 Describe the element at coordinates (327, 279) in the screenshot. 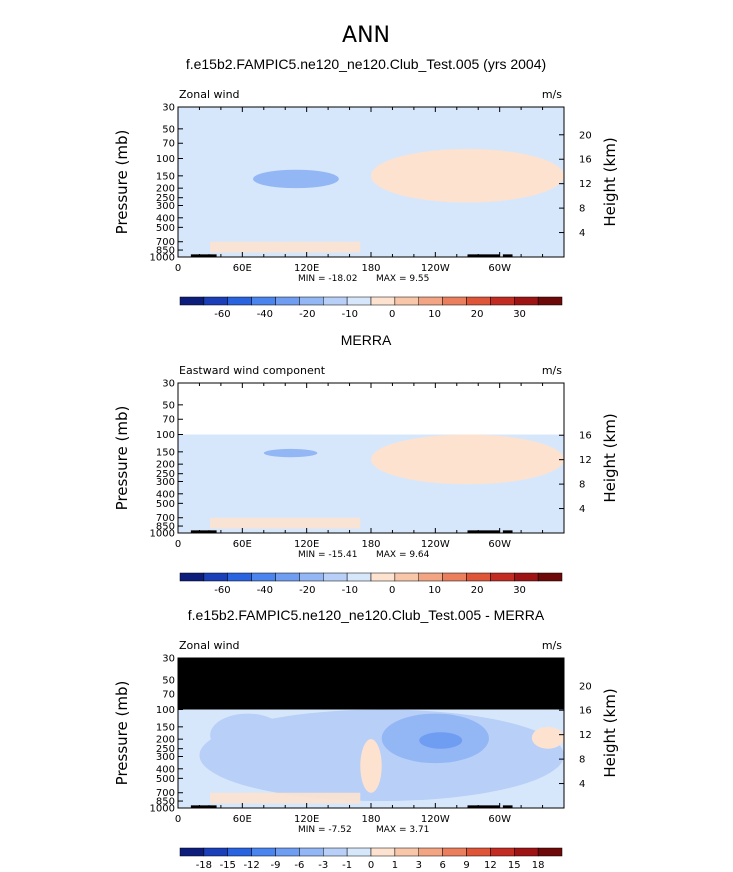

I see `min-label: MIN = -18.02` at that location.